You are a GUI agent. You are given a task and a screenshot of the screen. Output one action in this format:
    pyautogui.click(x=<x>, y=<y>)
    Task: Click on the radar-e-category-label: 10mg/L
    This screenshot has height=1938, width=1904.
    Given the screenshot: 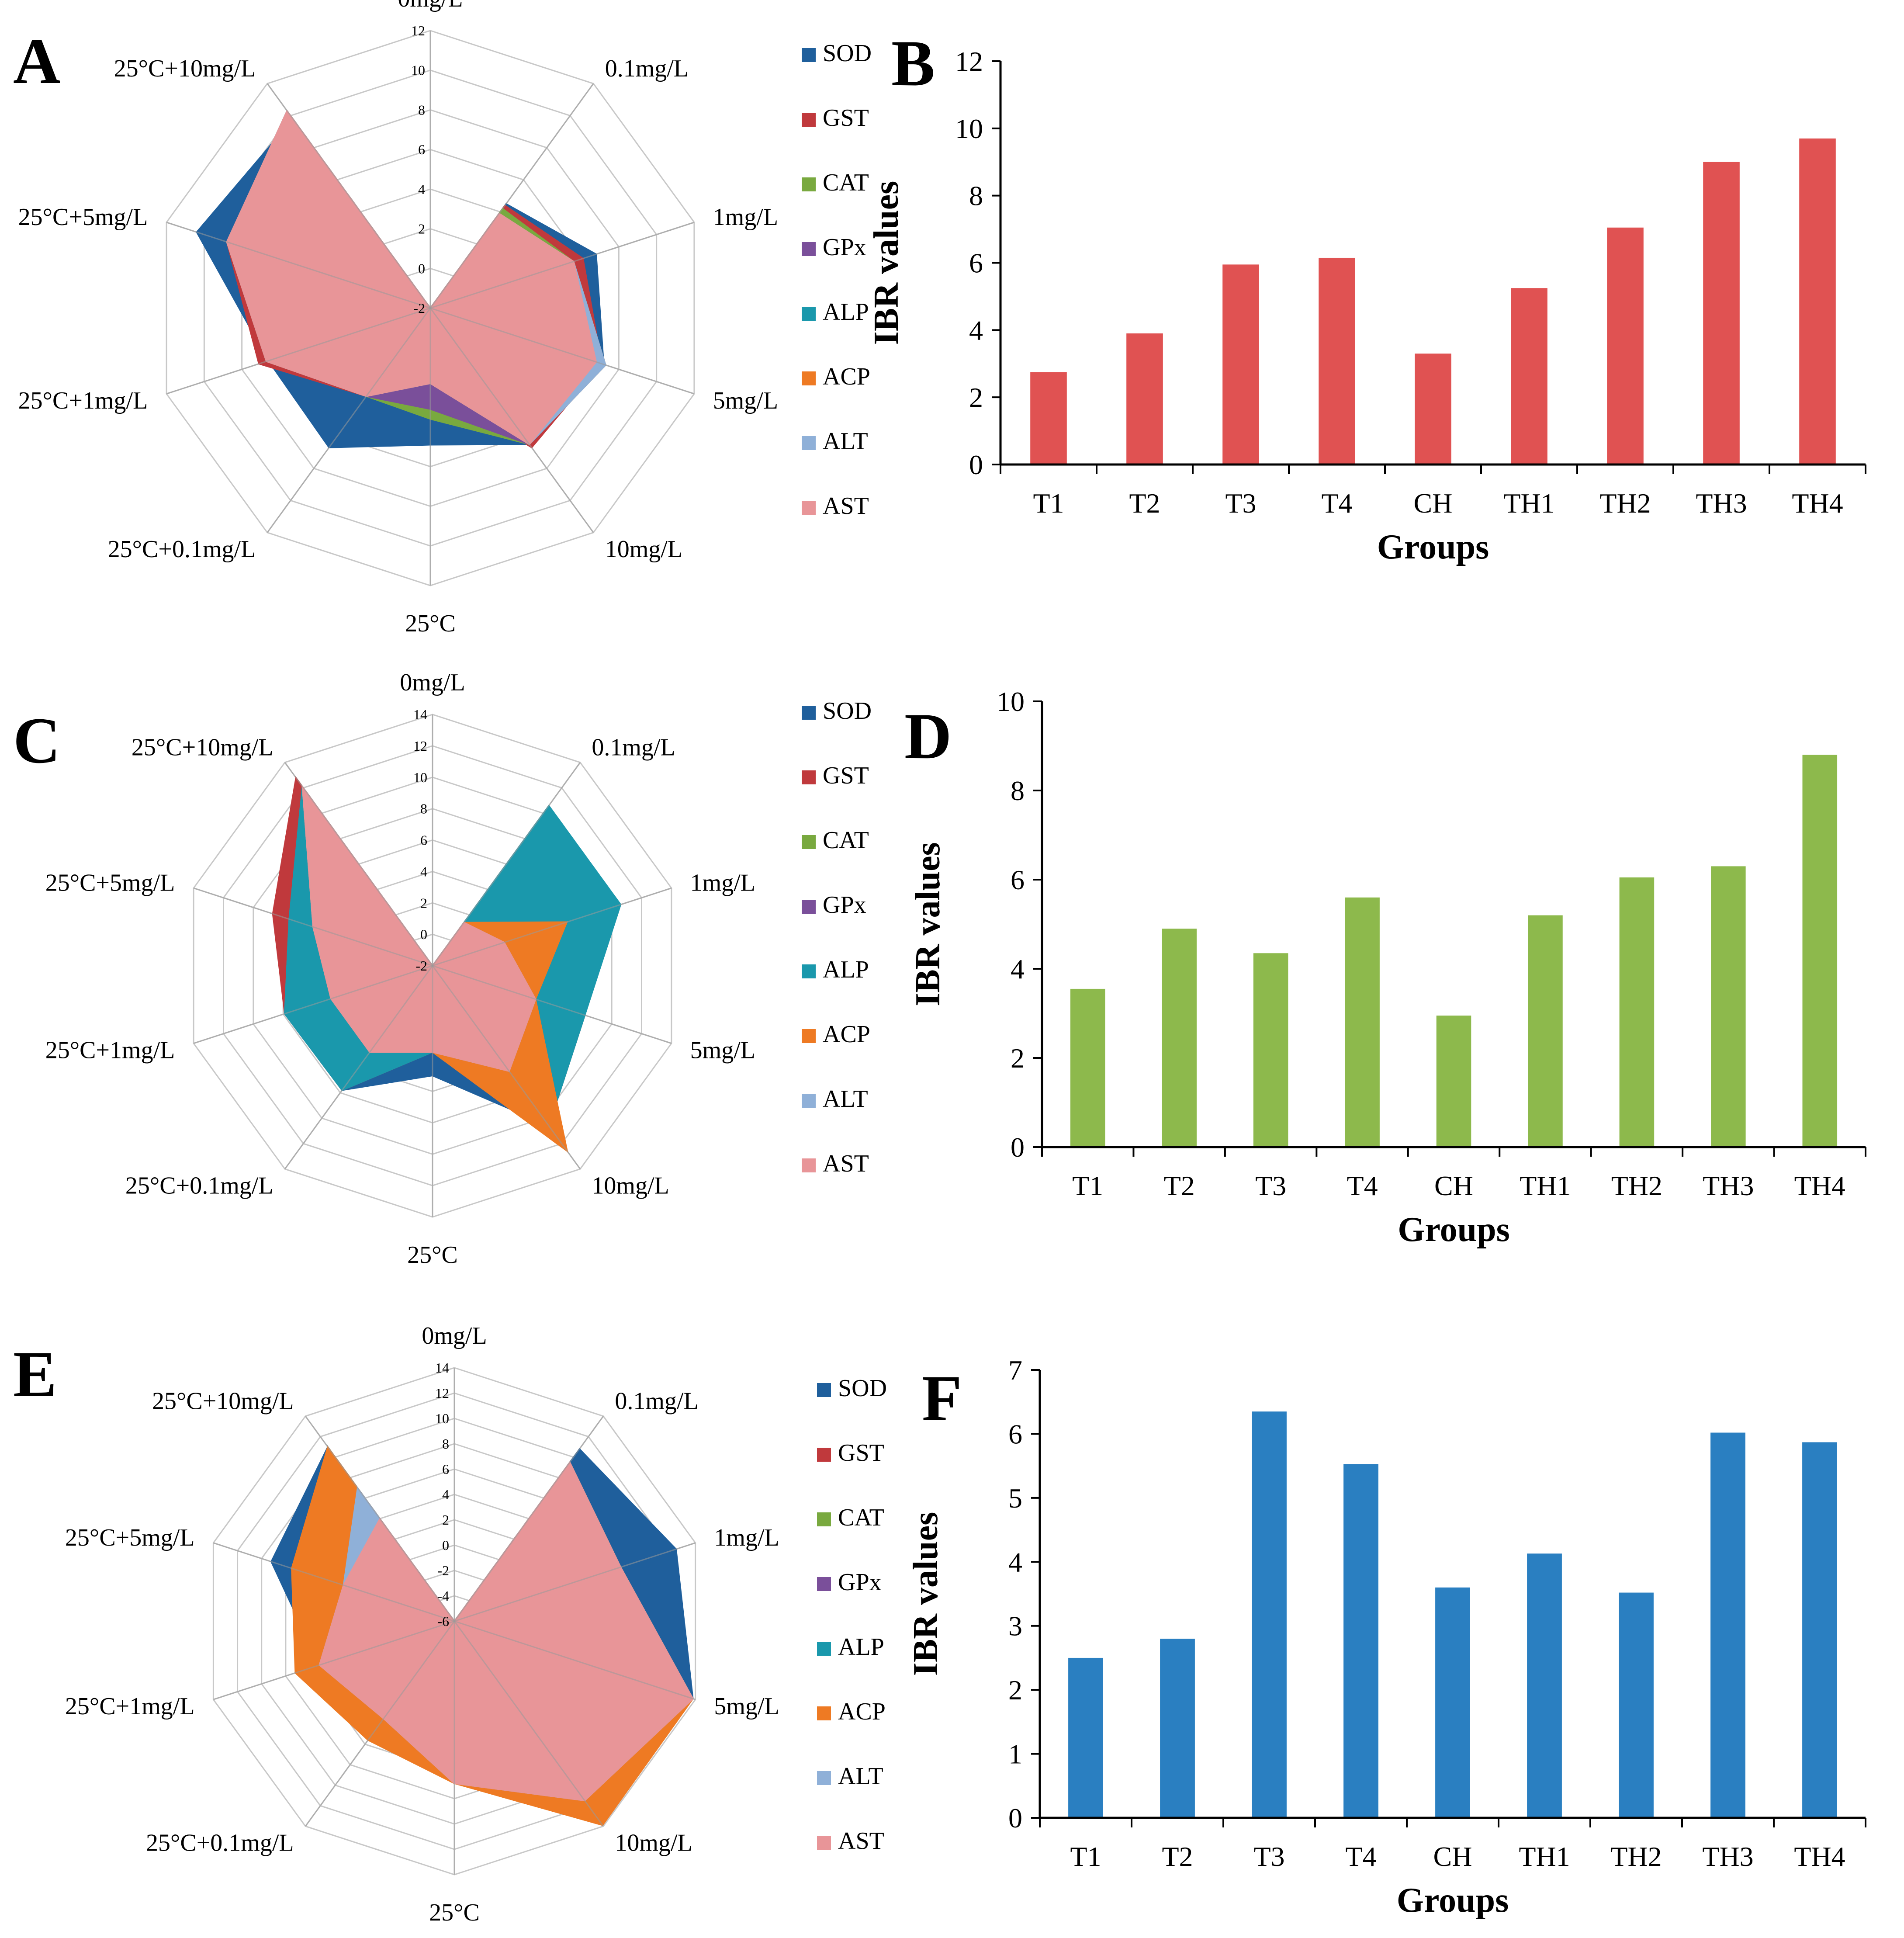 What is the action you would take?
    pyautogui.click(x=653, y=1843)
    